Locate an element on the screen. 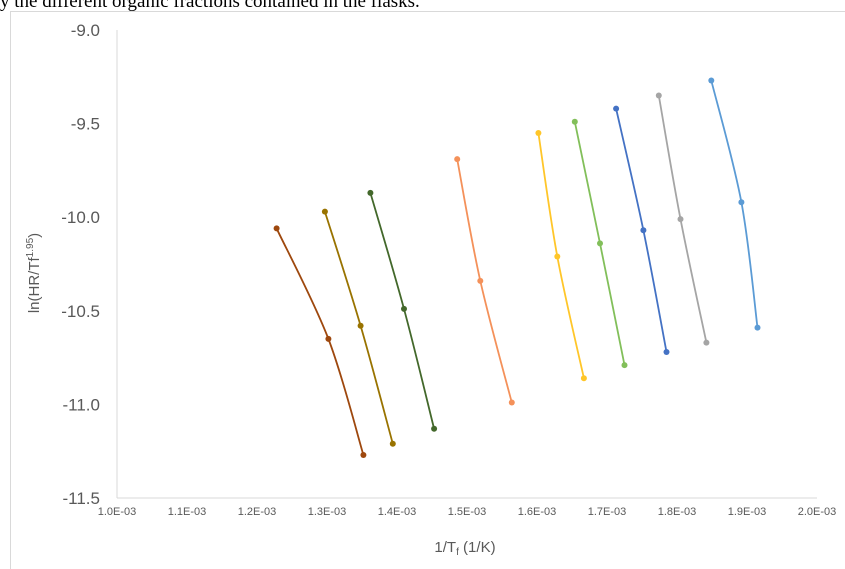 This screenshot has height=569, width=845. x-tick-label: 1.2E-03 is located at coordinates (257, 512).